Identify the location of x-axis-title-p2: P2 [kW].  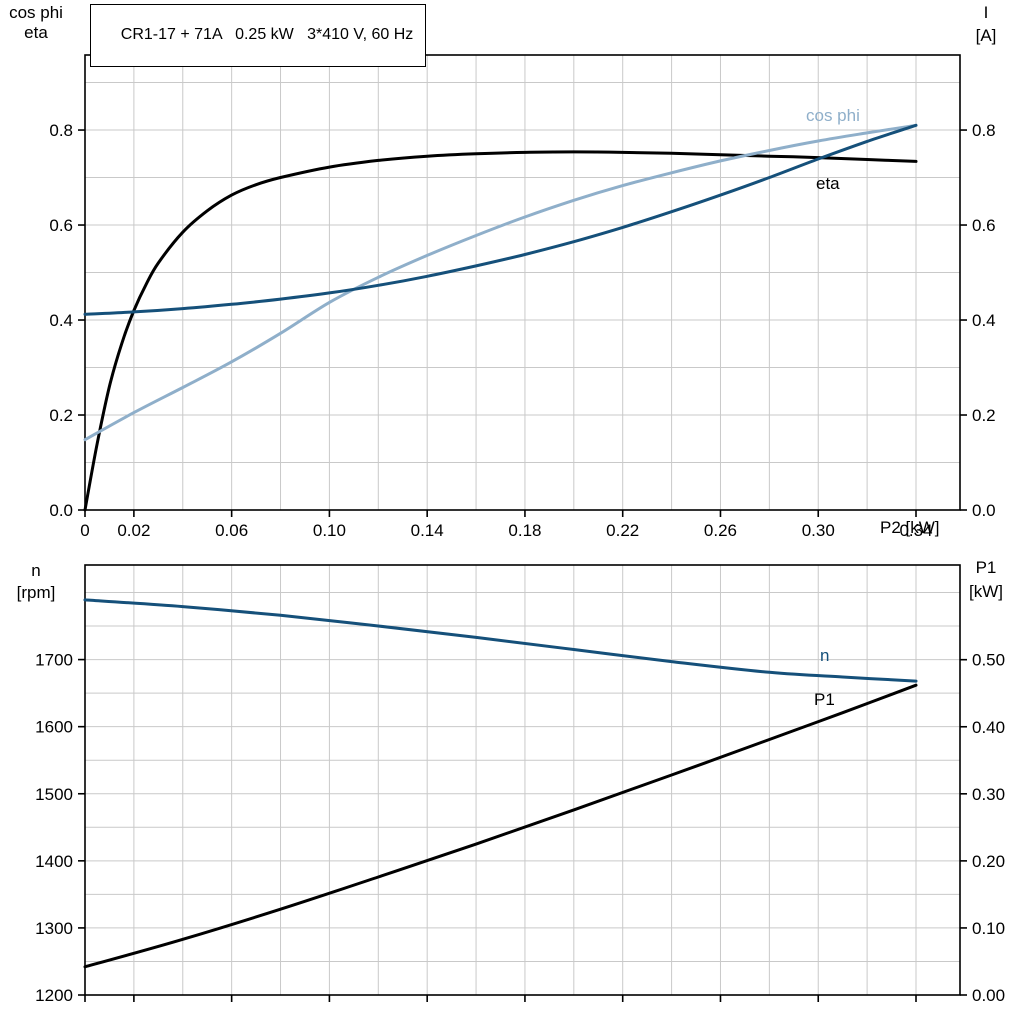
(910, 527).